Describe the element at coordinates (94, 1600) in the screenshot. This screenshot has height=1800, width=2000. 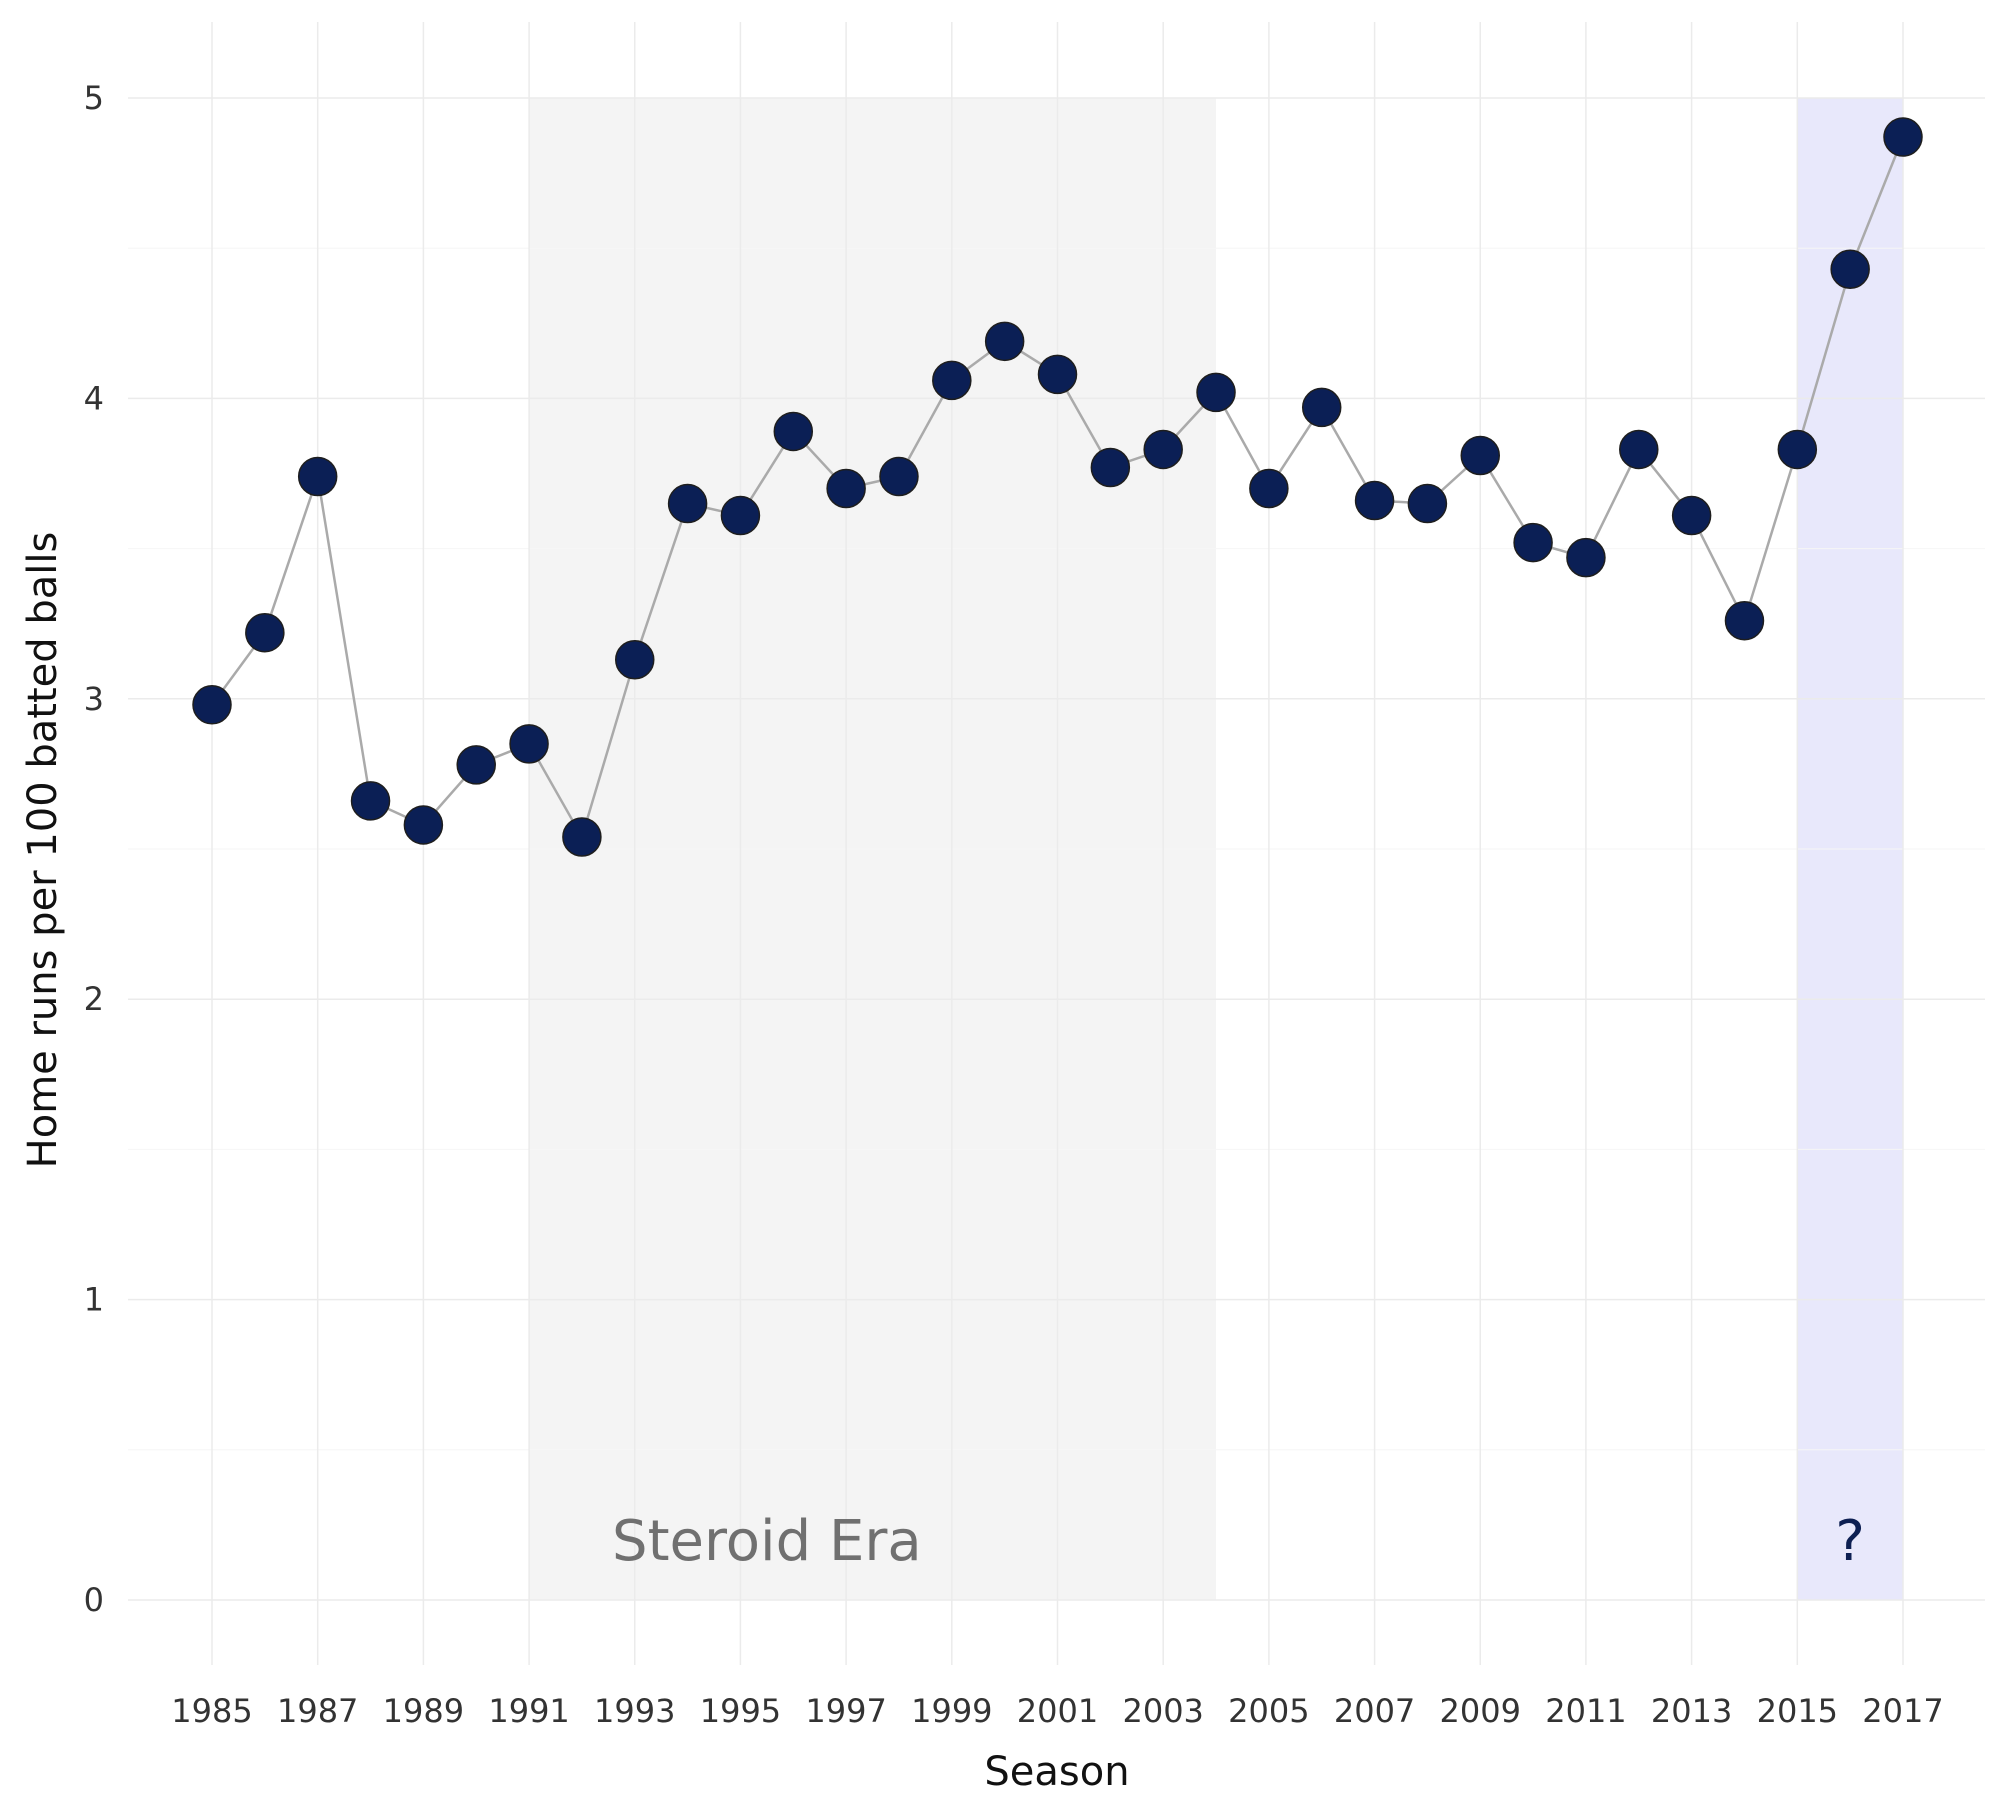
I see `y-tick-label: 0` at that location.